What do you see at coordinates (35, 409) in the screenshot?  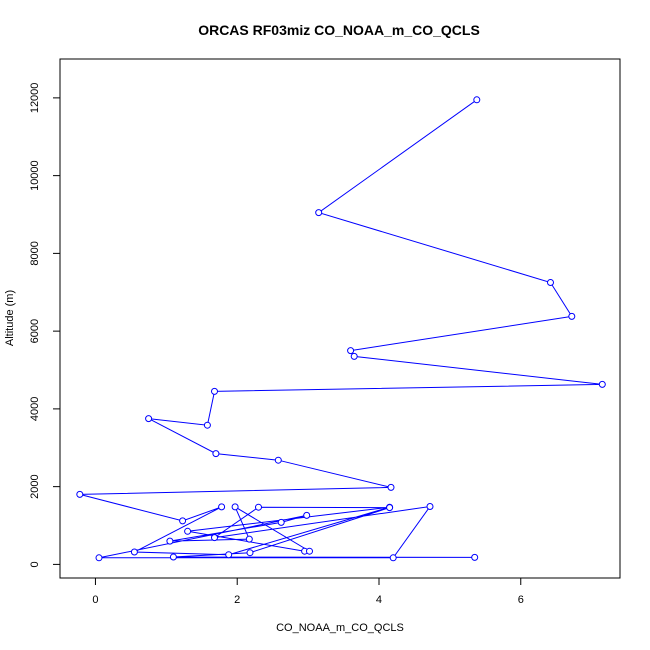 I see `y-tick-label: 4000` at bounding box center [35, 409].